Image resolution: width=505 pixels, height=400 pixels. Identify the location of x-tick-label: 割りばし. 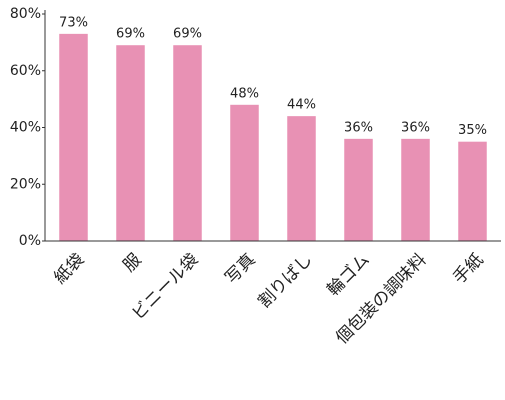
(285, 281).